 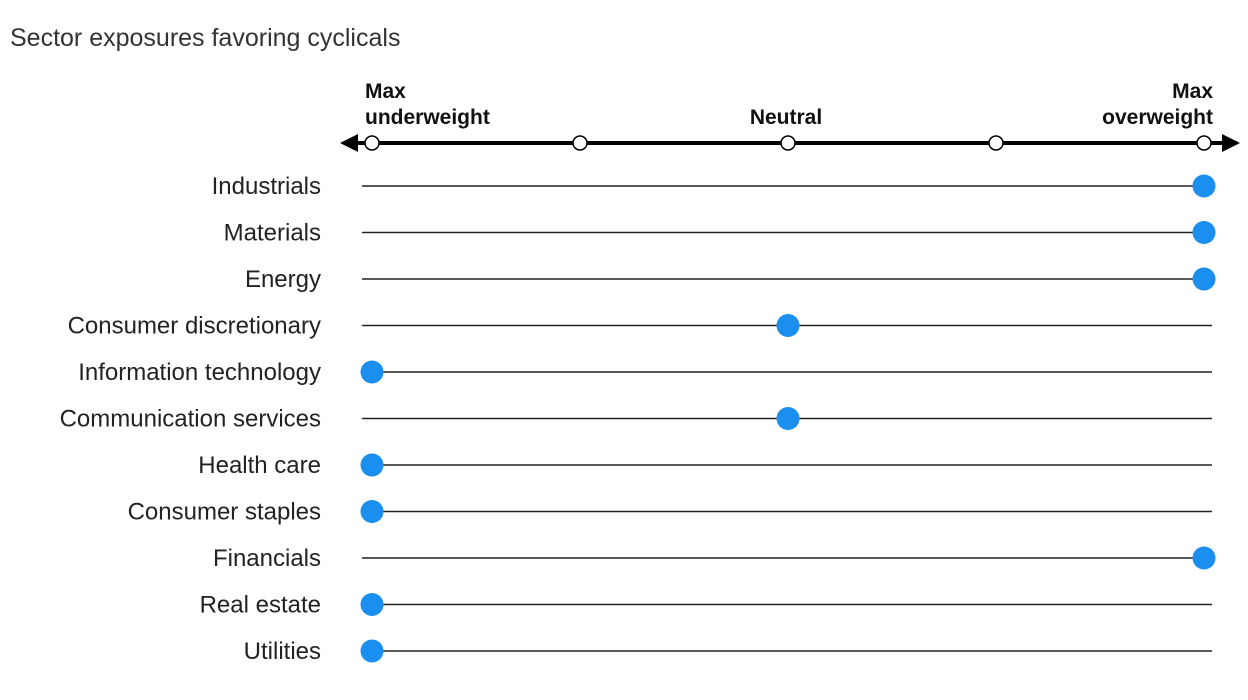 What do you see at coordinates (272, 233) in the screenshot?
I see `category-label-1: Materials` at bounding box center [272, 233].